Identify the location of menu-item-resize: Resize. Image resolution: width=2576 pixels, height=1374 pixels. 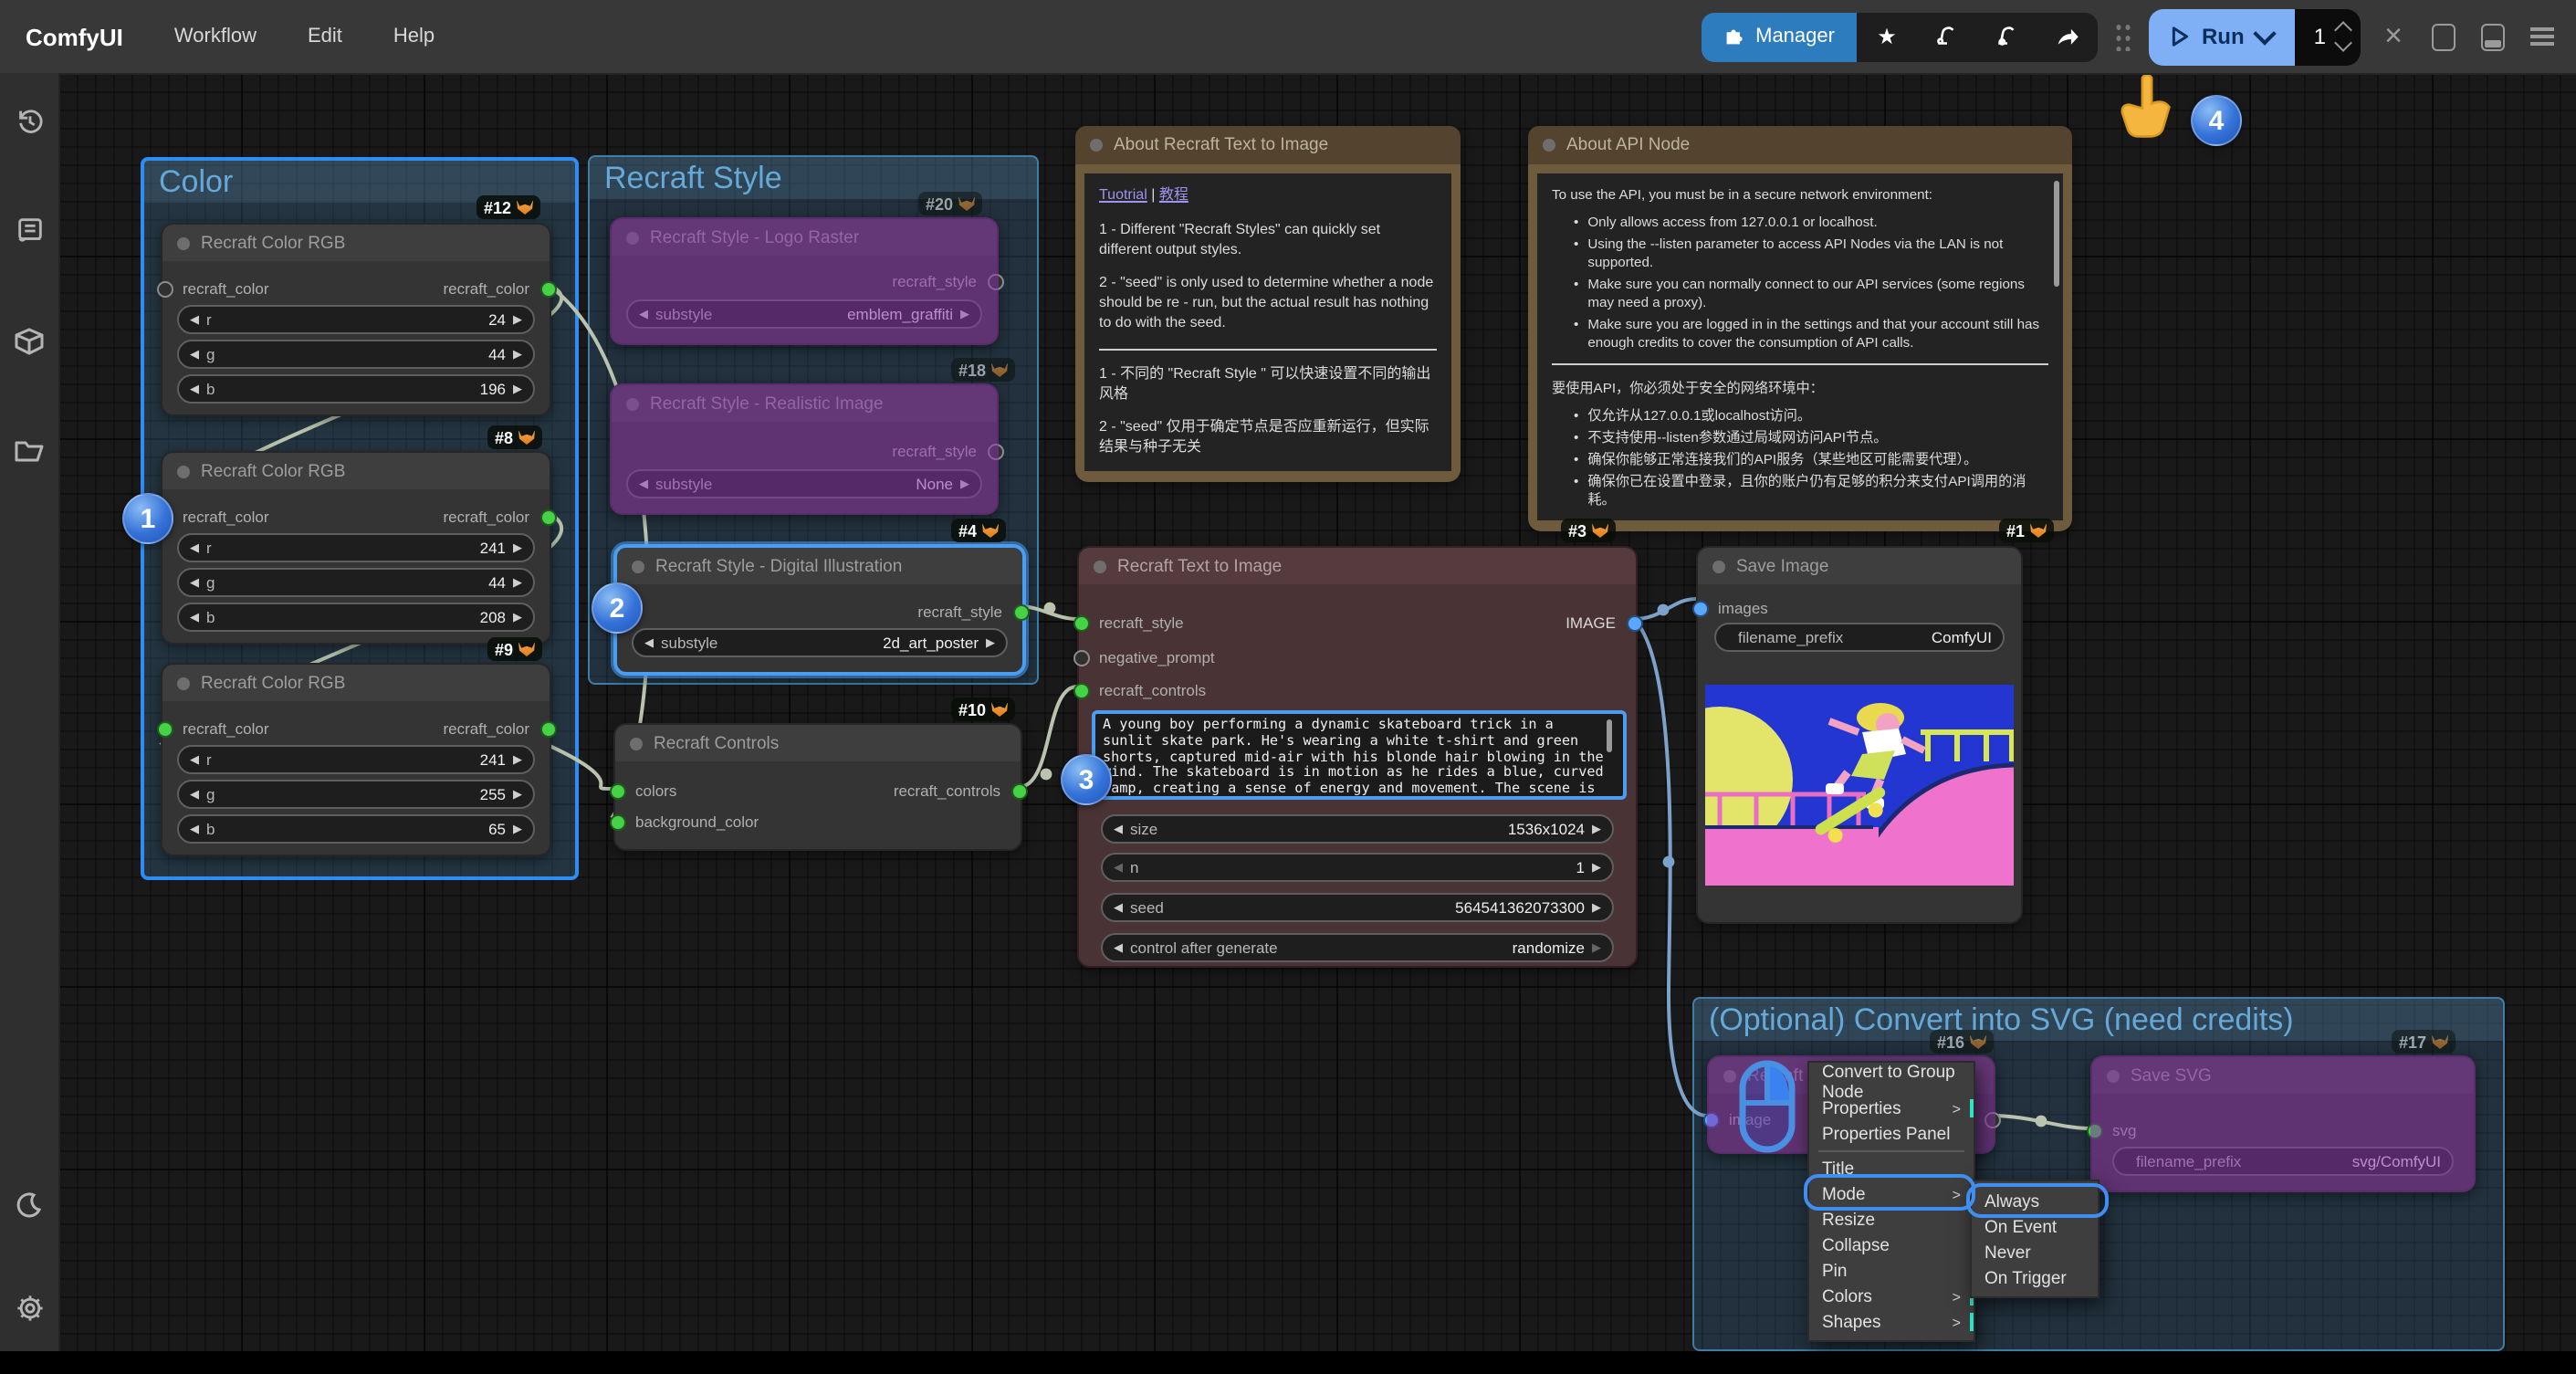
(1849, 1220).